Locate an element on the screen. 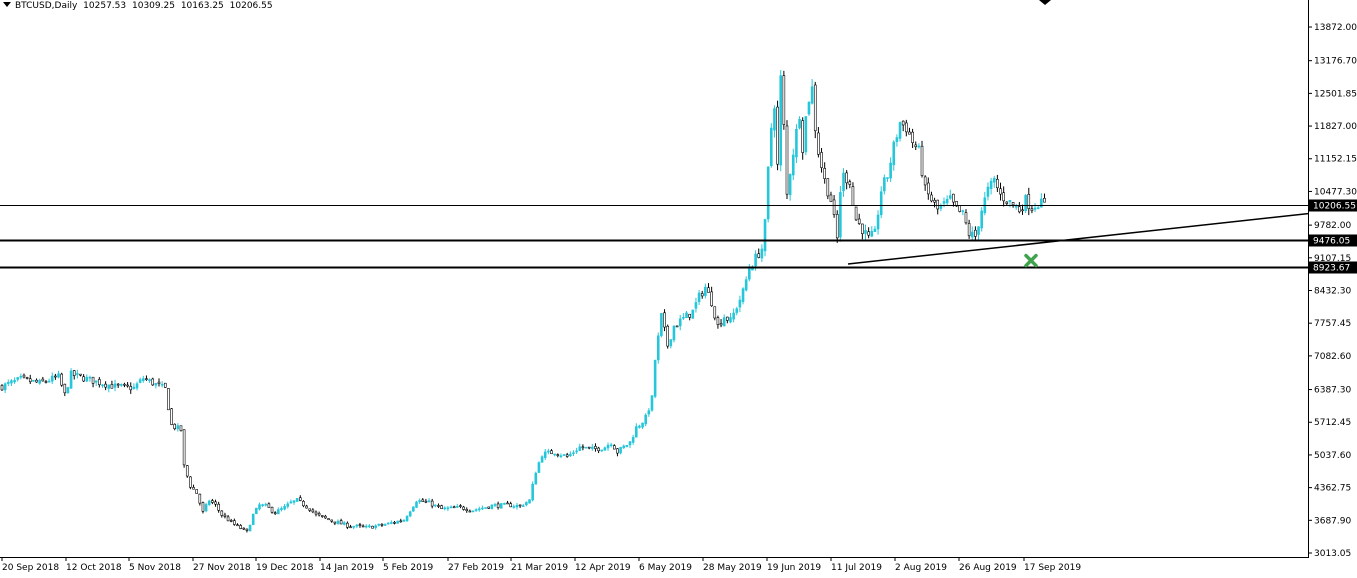 This screenshot has height=578, width=1357. dropdown-arrow-icon is located at coordinates (7, 4).